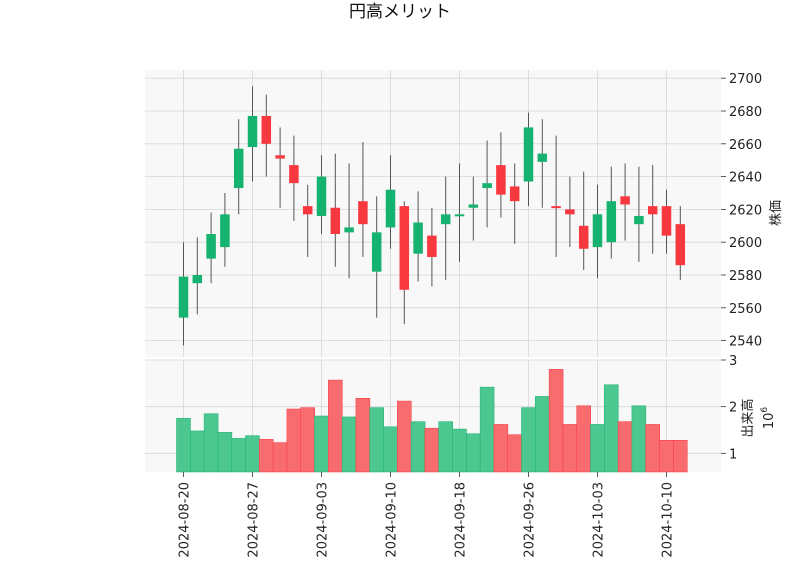 The height and width of the screenshot is (575, 800). Describe the element at coordinates (745, 243) in the screenshot. I see `price-tick-label: 2600` at that location.